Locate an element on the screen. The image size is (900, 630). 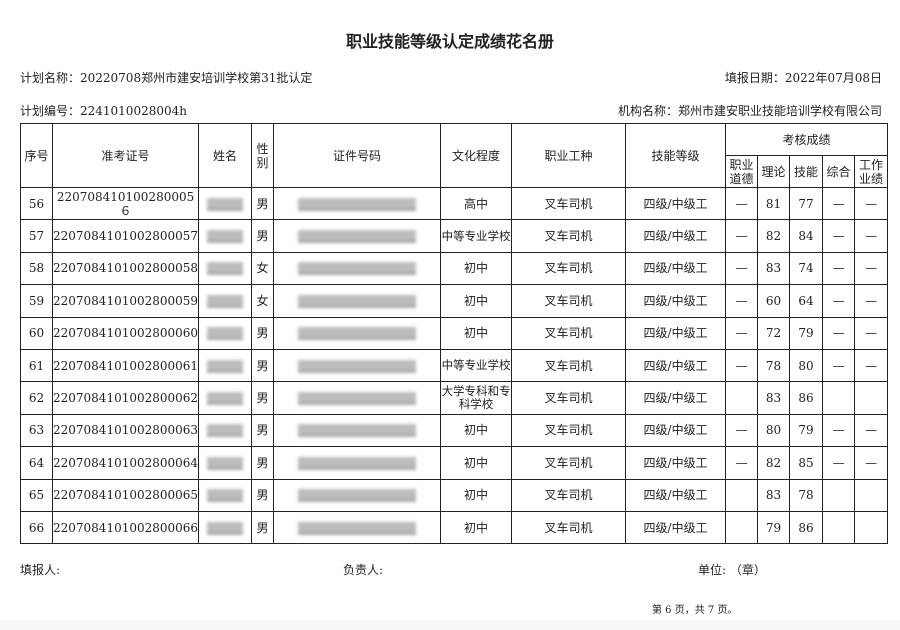
cell-ticket: 2207084101002800066 is located at coordinates (125, 527).